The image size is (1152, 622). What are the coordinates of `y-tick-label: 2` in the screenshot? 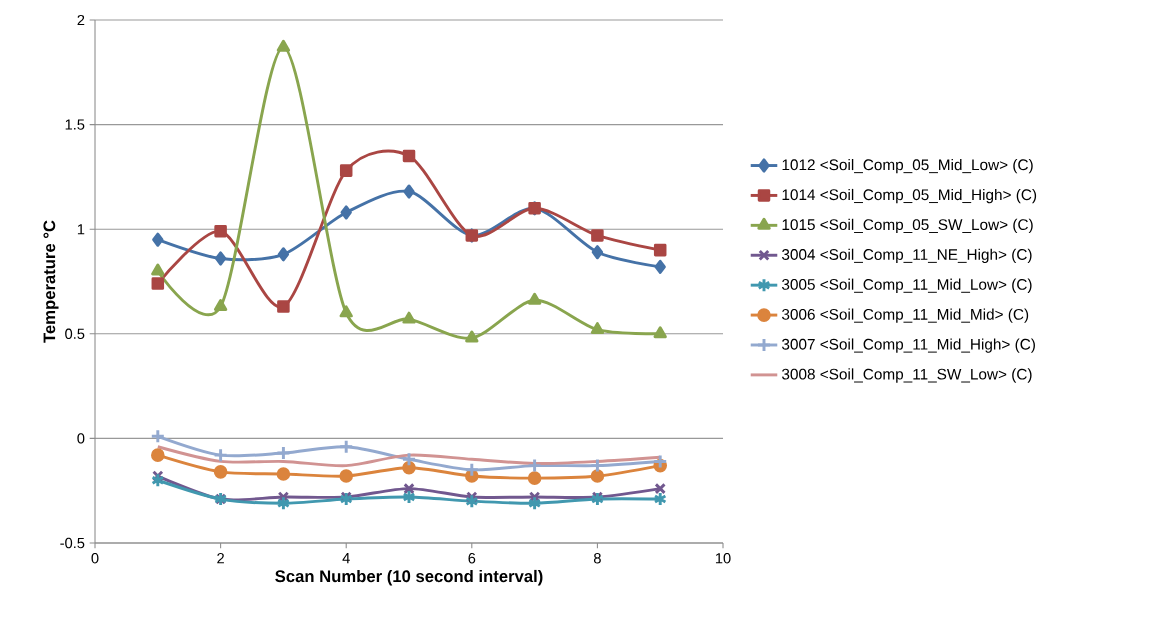 It's located at (81, 20).